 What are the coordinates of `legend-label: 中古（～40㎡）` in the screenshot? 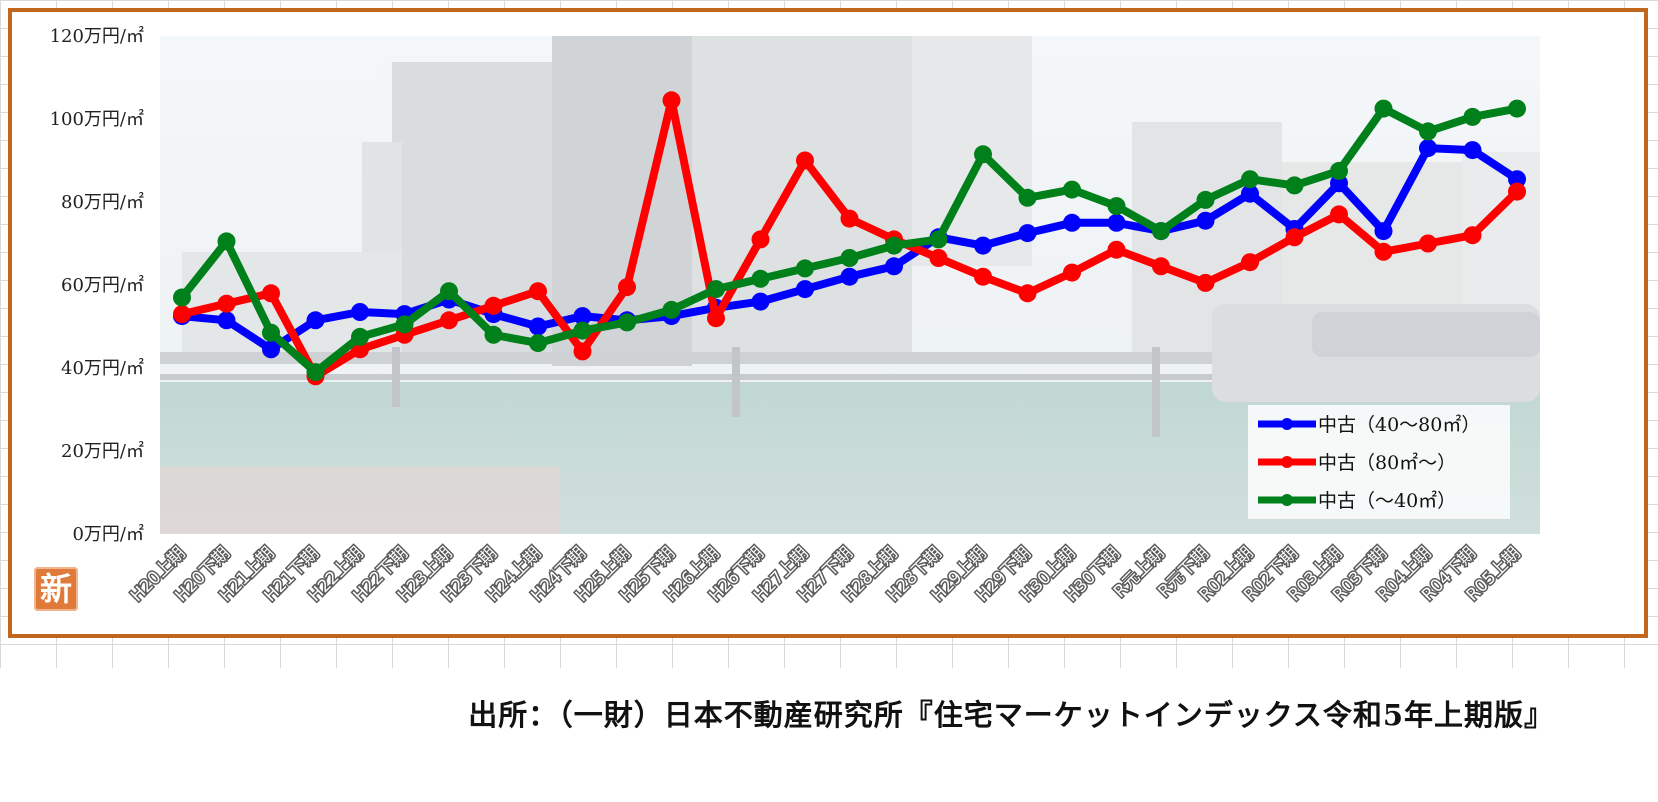 It's located at (1387, 500).